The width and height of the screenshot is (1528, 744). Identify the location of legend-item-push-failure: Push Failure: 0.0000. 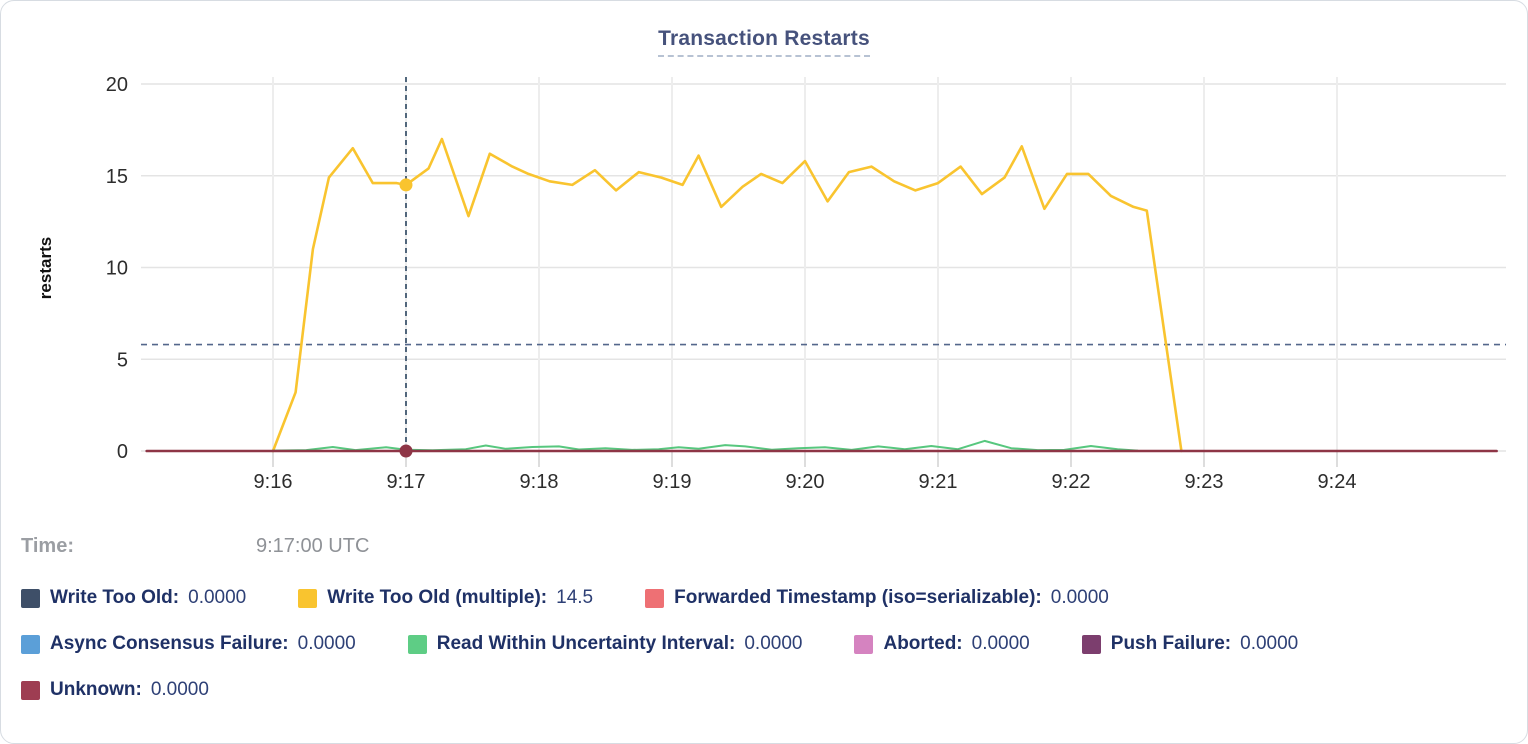
(1190, 644).